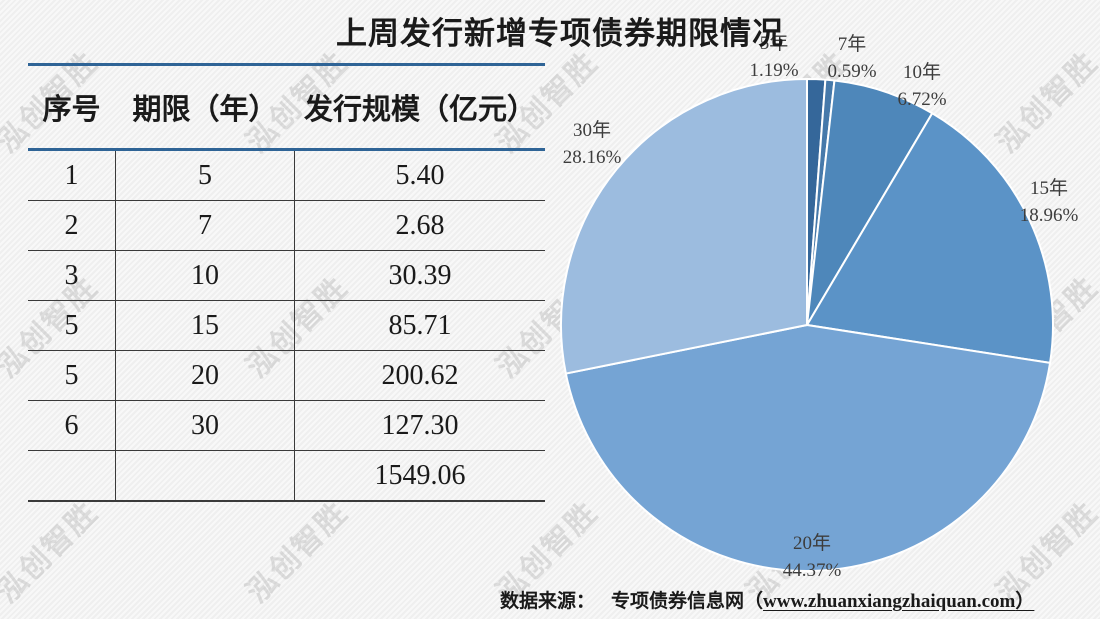 Image resolution: width=1100 pixels, height=619 pixels. What do you see at coordinates (205, 475) in the screenshot?
I see `cell-maturity` at bounding box center [205, 475].